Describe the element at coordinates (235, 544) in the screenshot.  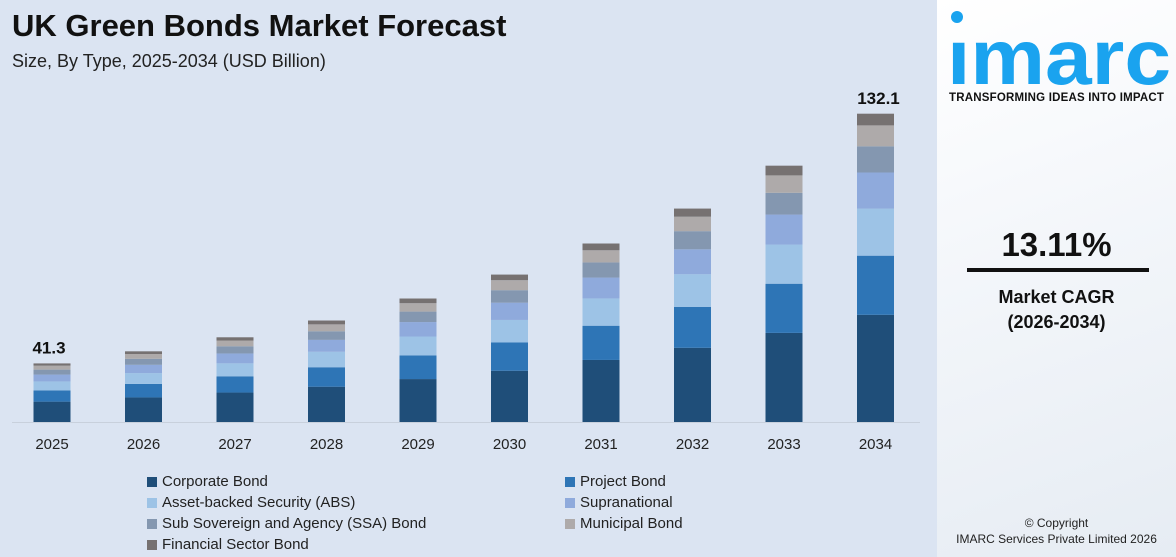
I see `legend-label: Financial Sector Bond` at that location.